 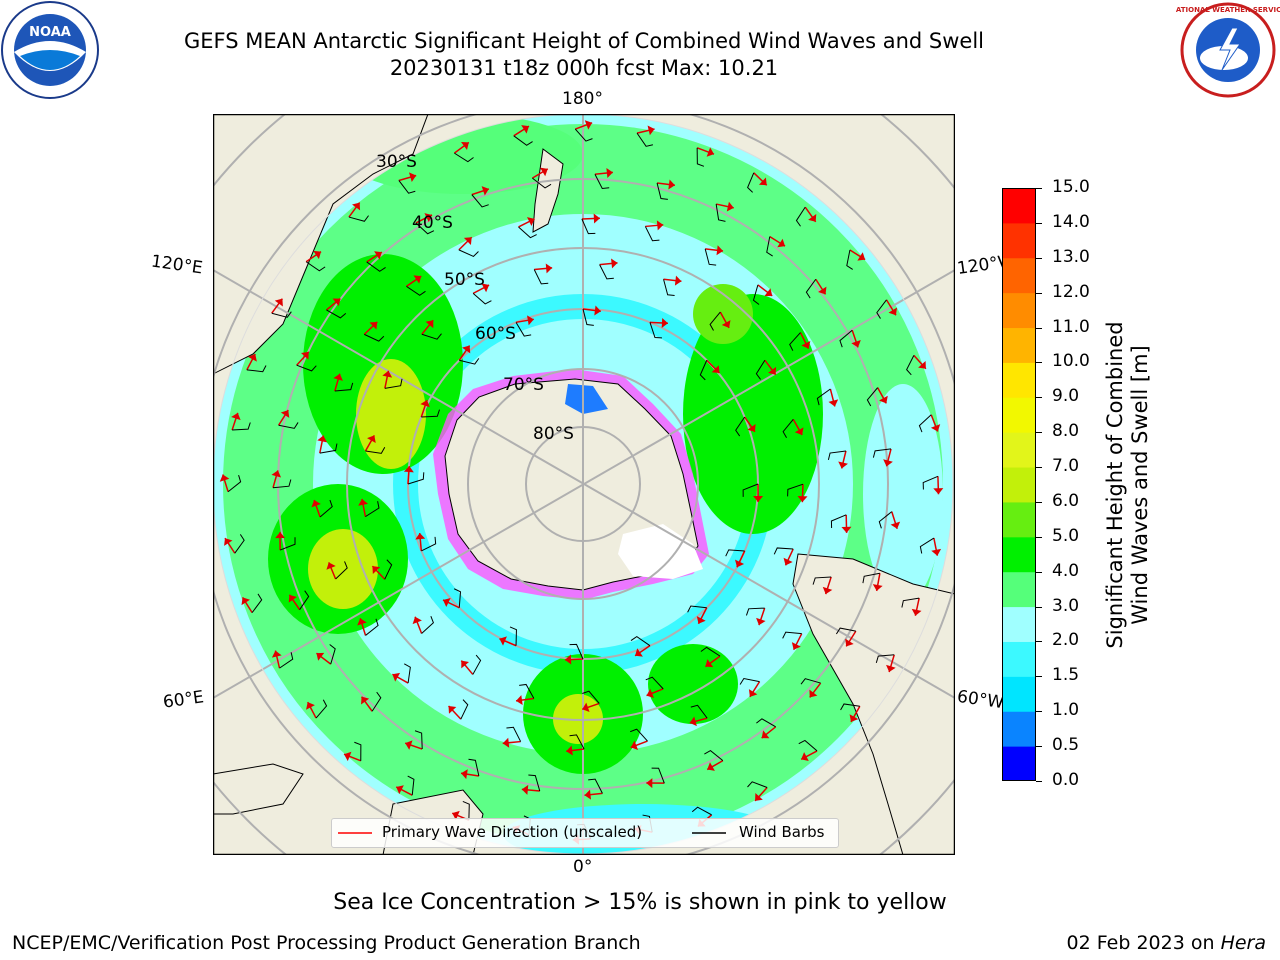 What do you see at coordinates (1115, 485) in the screenshot?
I see `colorbar-title-line1: Significant Height of Combined` at bounding box center [1115, 485].